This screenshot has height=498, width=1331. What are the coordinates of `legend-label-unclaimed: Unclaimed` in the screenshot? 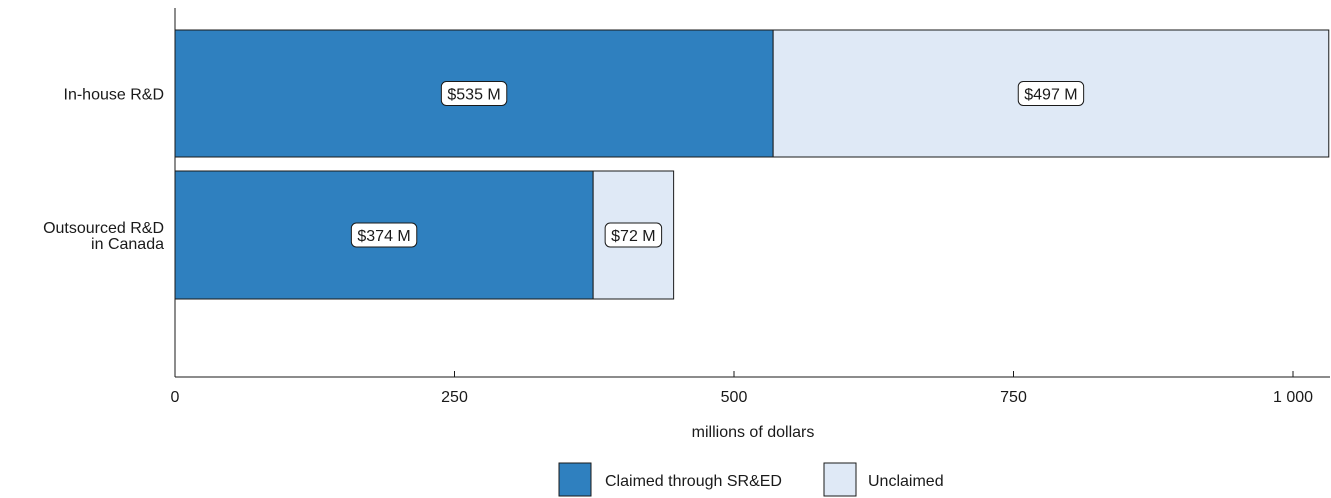 It's located at (906, 481).